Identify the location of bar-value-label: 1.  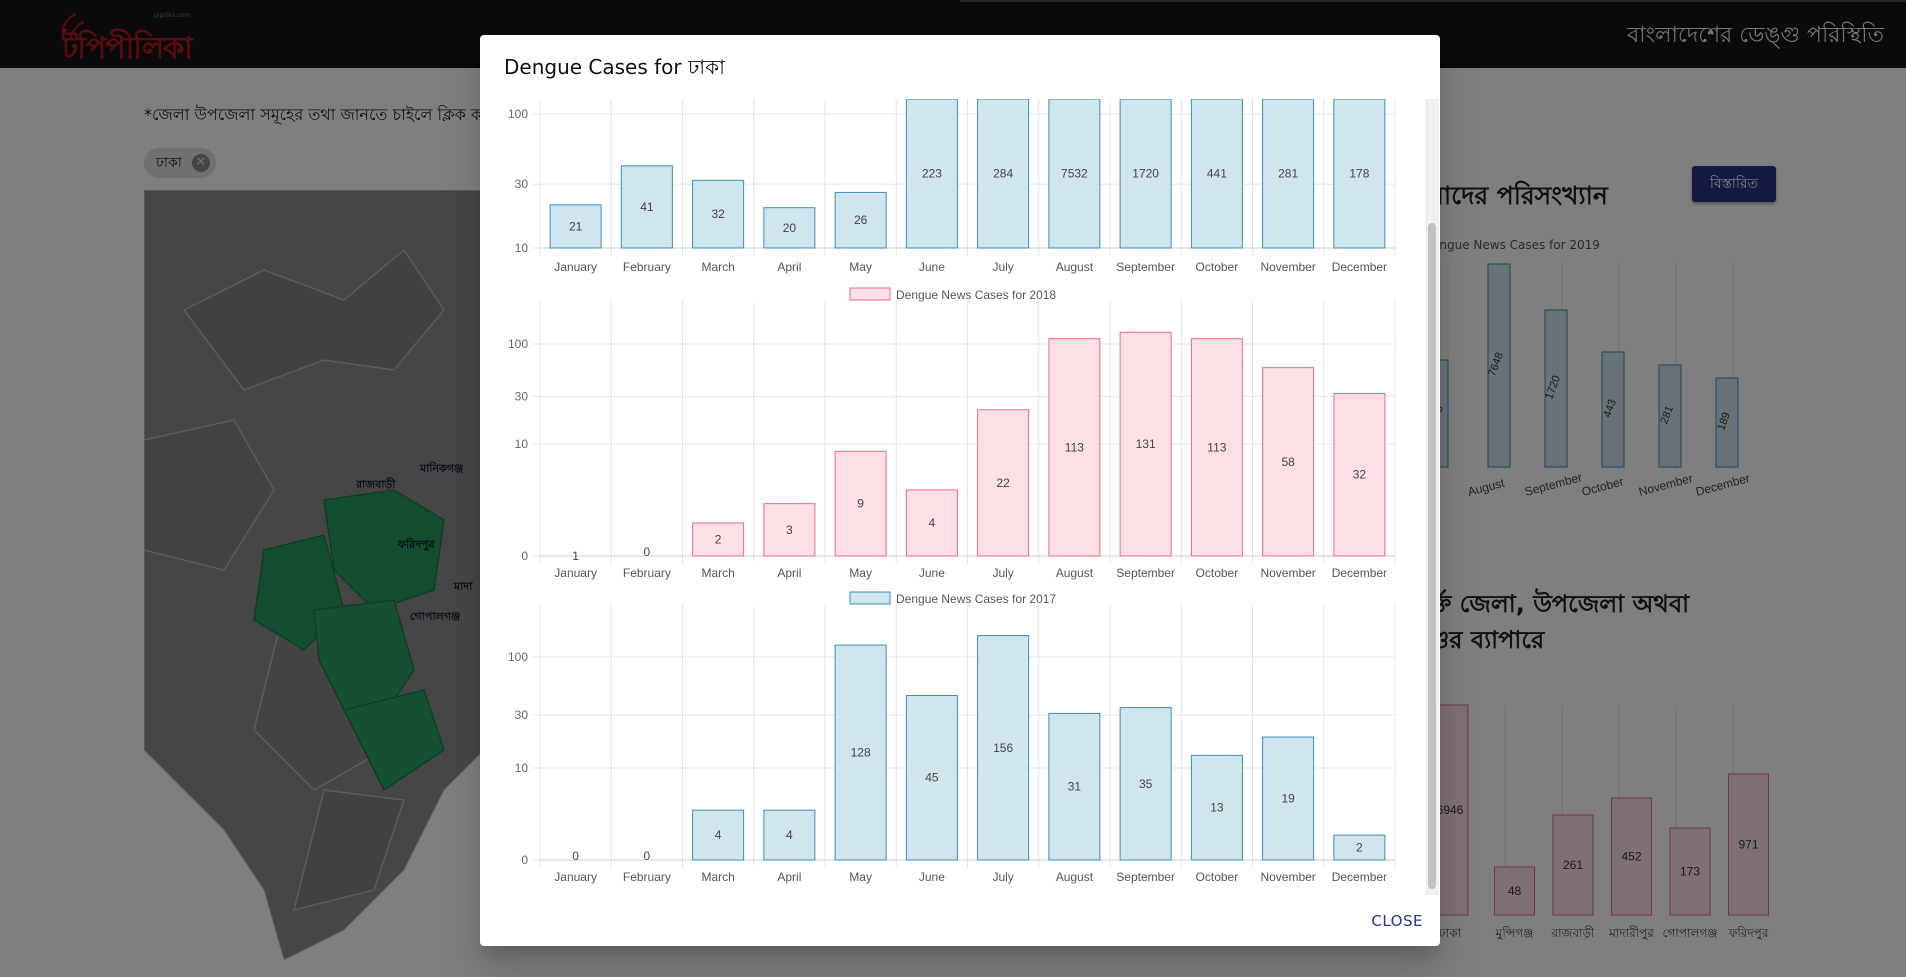
(575, 556).